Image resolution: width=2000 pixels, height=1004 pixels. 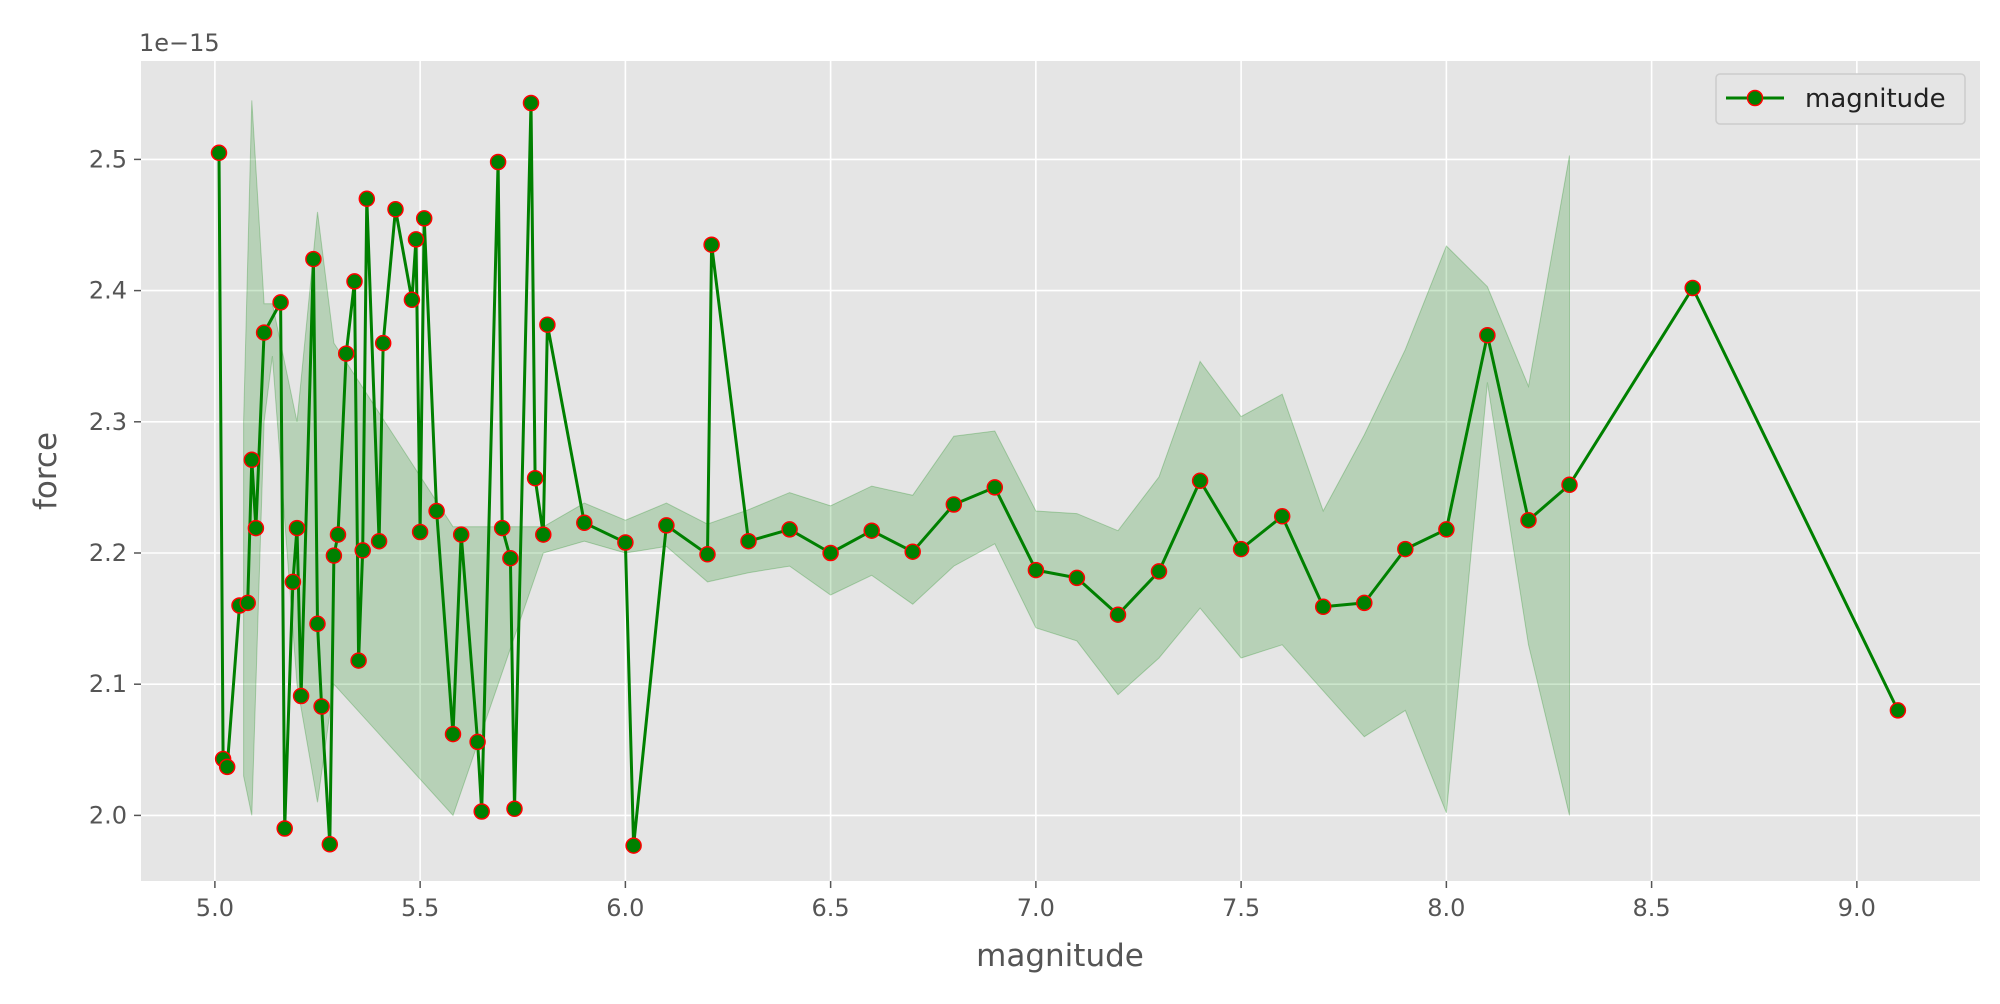 I want to click on x-tick-label: 5.5, so click(x=420, y=908).